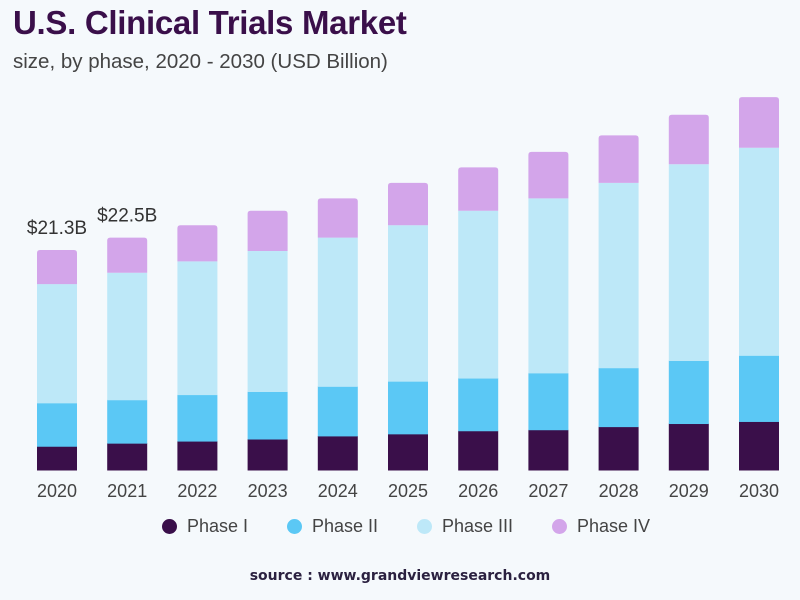 This screenshot has width=800, height=600. Describe the element at coordinates (57, 458) in the screenshot. I see `bar-2020-phase-i` at that location.